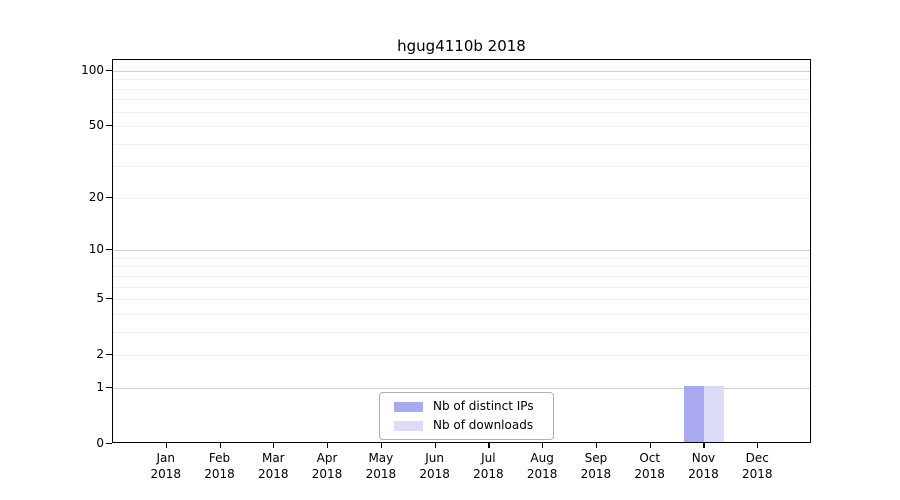 The height and width of the screenshot is (500, 900). I want to click on x-axis-tick-label: Jun 2018, so click(435, 466).